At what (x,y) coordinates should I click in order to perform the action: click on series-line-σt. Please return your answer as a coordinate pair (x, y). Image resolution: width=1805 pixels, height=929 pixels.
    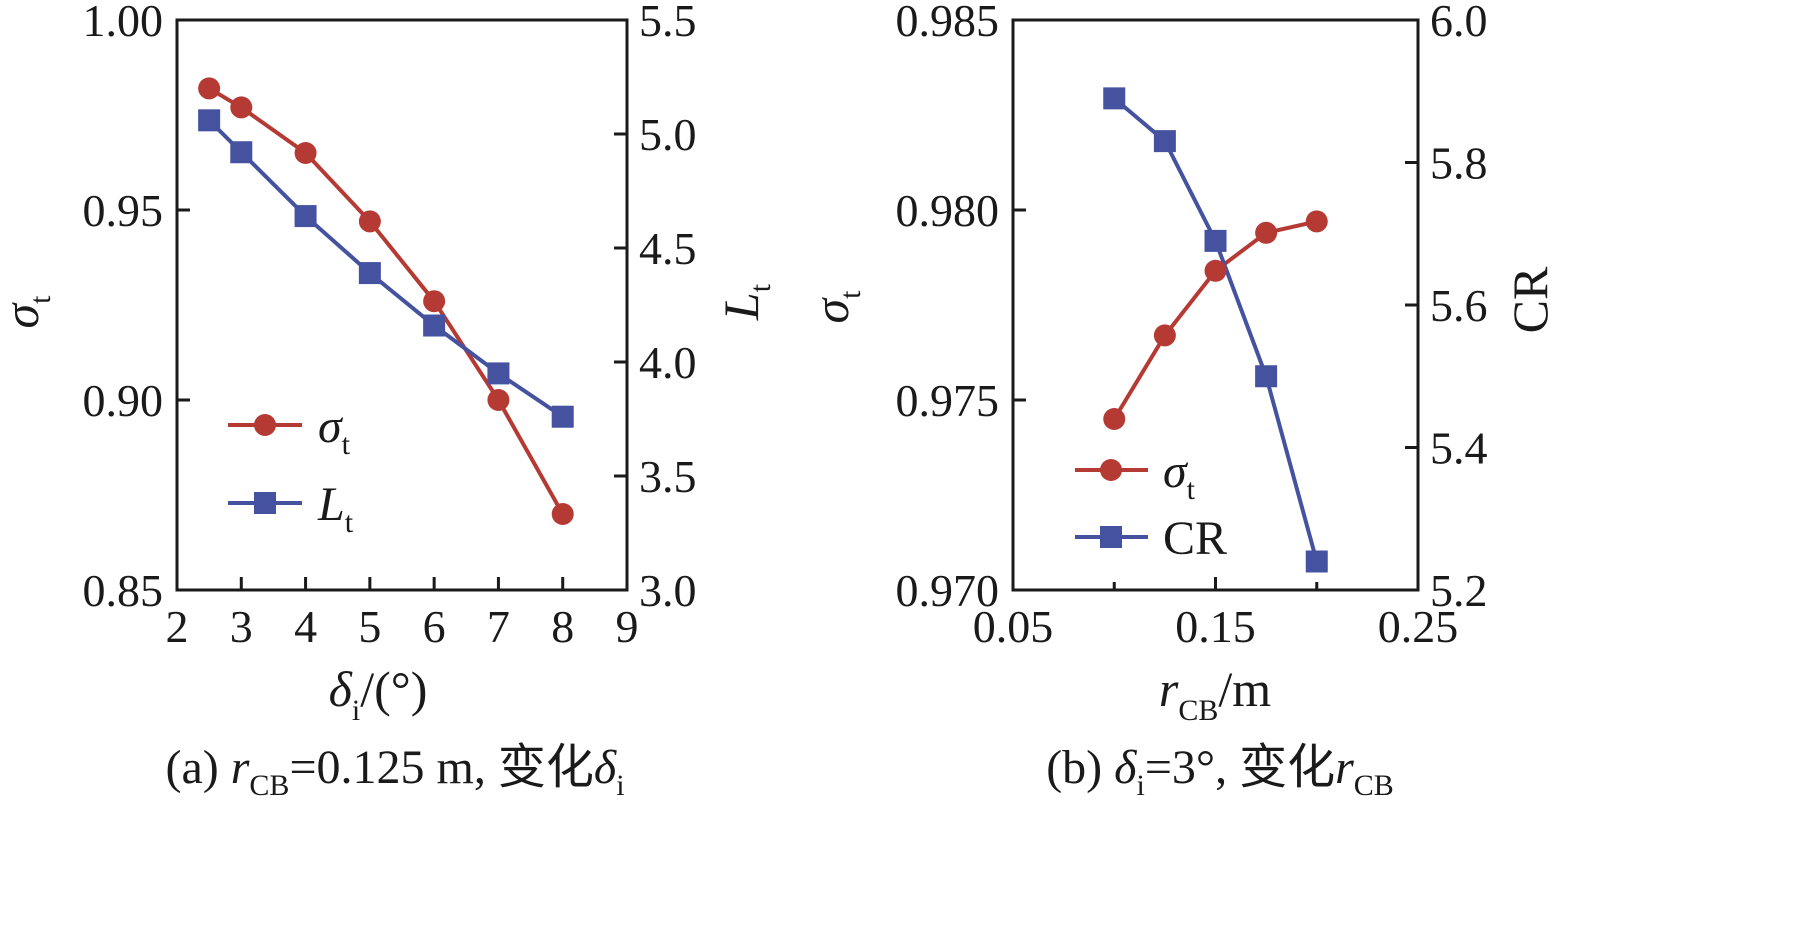
    Looking at the image, I should click on (386, 300).